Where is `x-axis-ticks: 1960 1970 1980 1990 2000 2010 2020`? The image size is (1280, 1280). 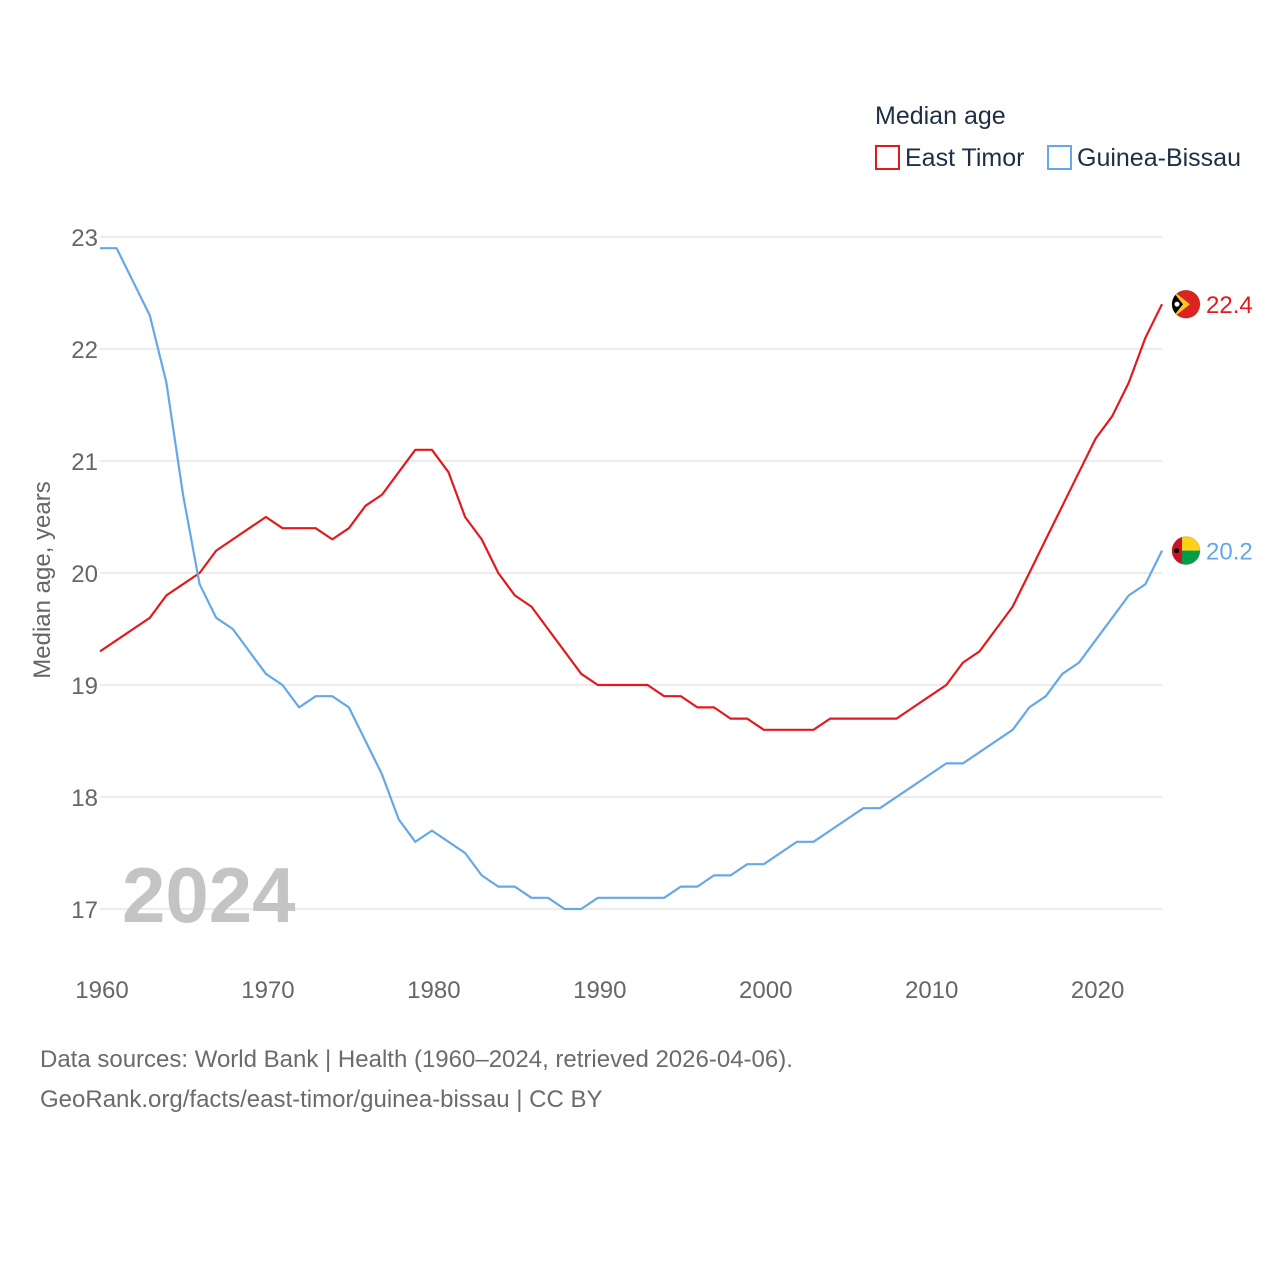 x-axis-ticks: 1960 1970 1980 1990 2000 2010 2020 is located at coordinates (599, 990).